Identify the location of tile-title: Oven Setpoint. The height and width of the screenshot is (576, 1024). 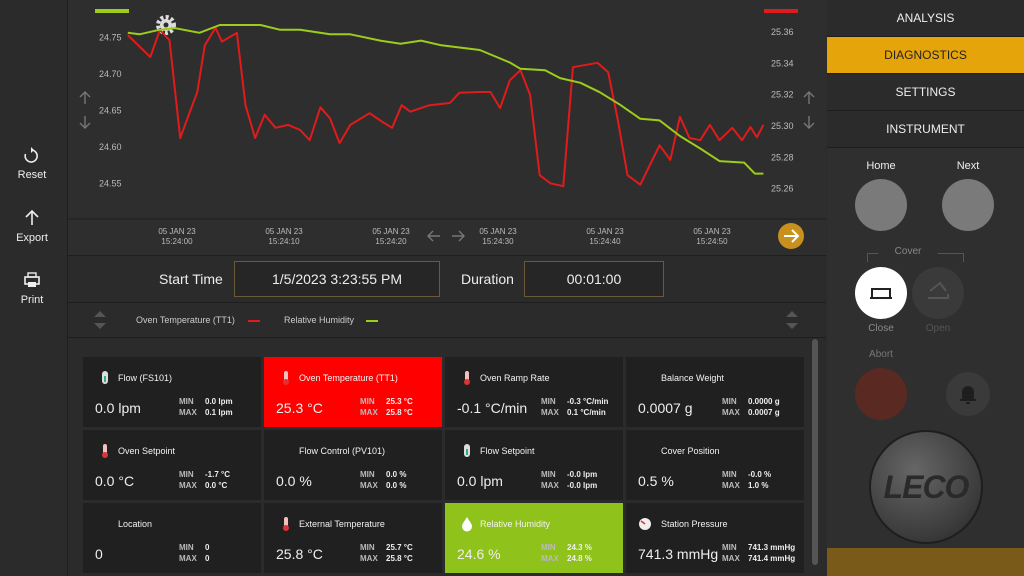
(147, 451).